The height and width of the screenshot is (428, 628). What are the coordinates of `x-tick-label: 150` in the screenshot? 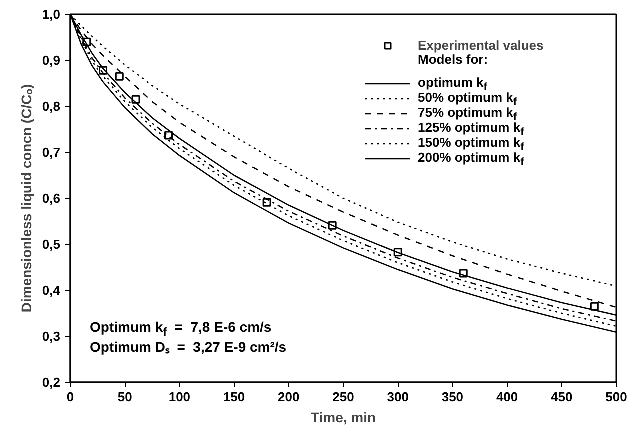 It's located at (234, 397).